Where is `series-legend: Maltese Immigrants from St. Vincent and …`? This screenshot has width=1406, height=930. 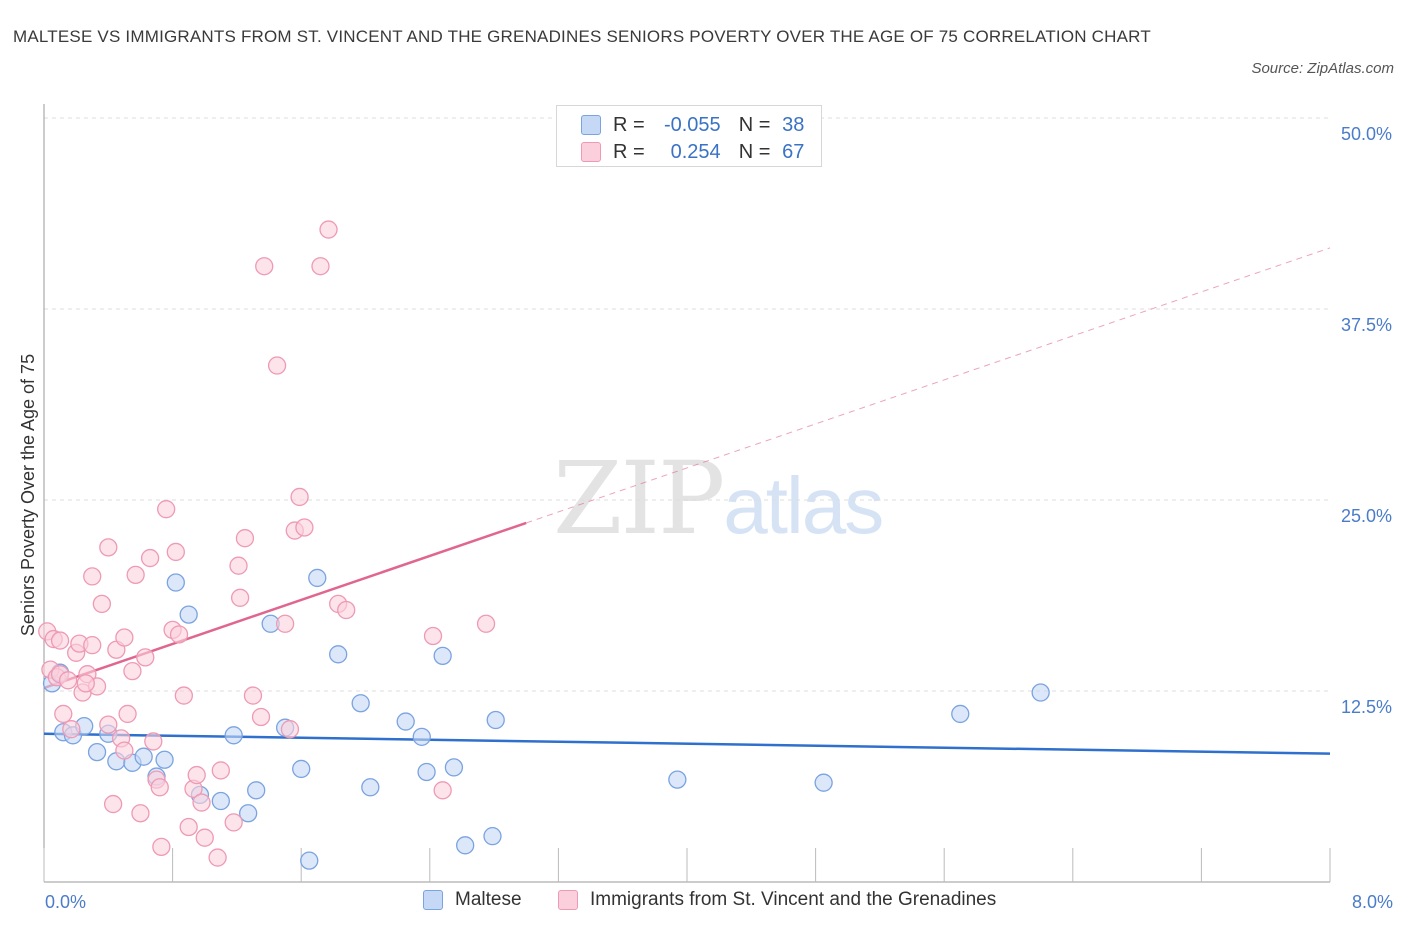 series-legend: Maltese Immigrants from St. Vincent and … is located at coordinates (703, 902).